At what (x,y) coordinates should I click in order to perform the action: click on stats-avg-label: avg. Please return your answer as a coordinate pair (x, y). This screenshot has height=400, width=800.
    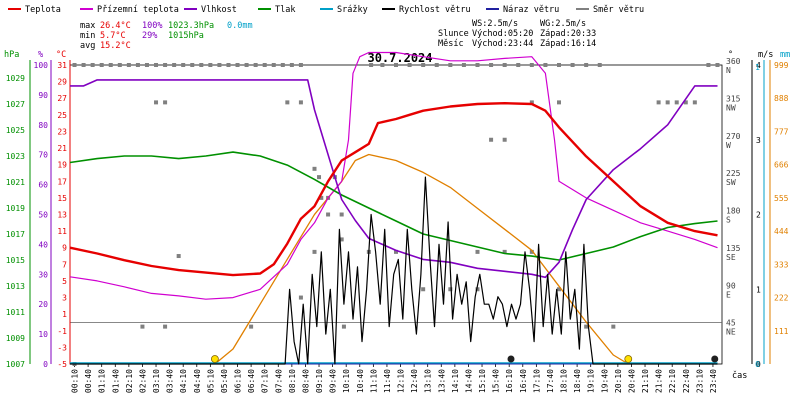
    Looking at the image, I should click on (87, 46).